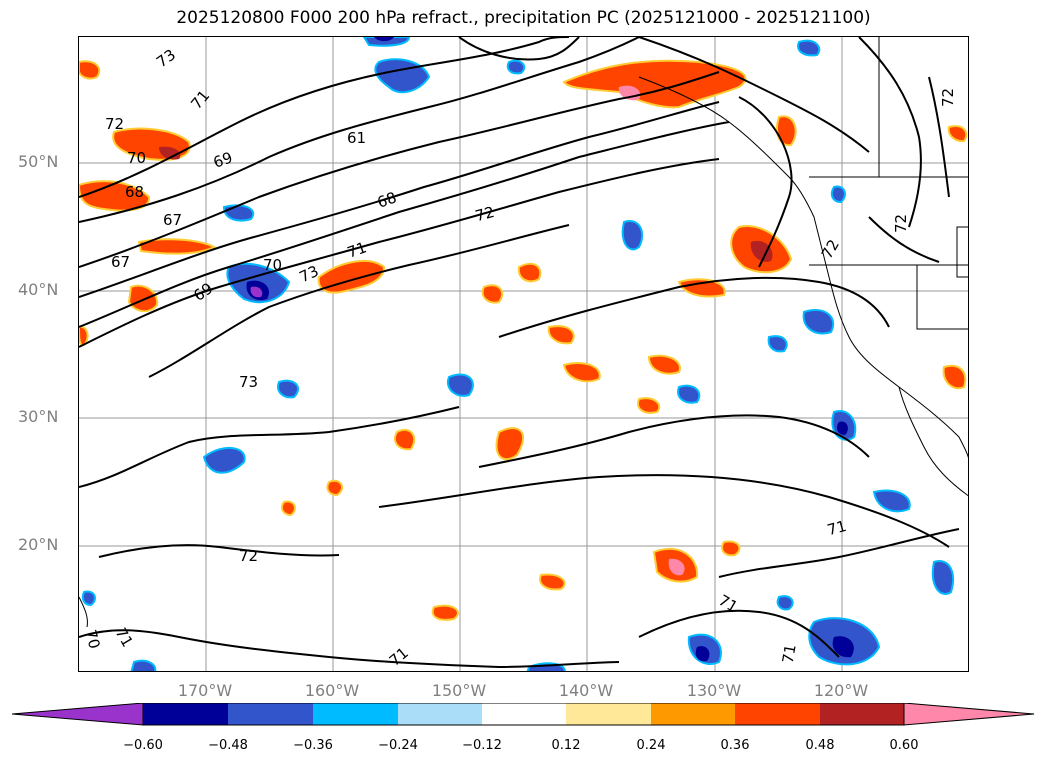 The height and width of the screenshot is (765, 1047). Describe the element at coordinates (566, 745) in the screenshot. I see `colorbar-label: 0.12` at that location.